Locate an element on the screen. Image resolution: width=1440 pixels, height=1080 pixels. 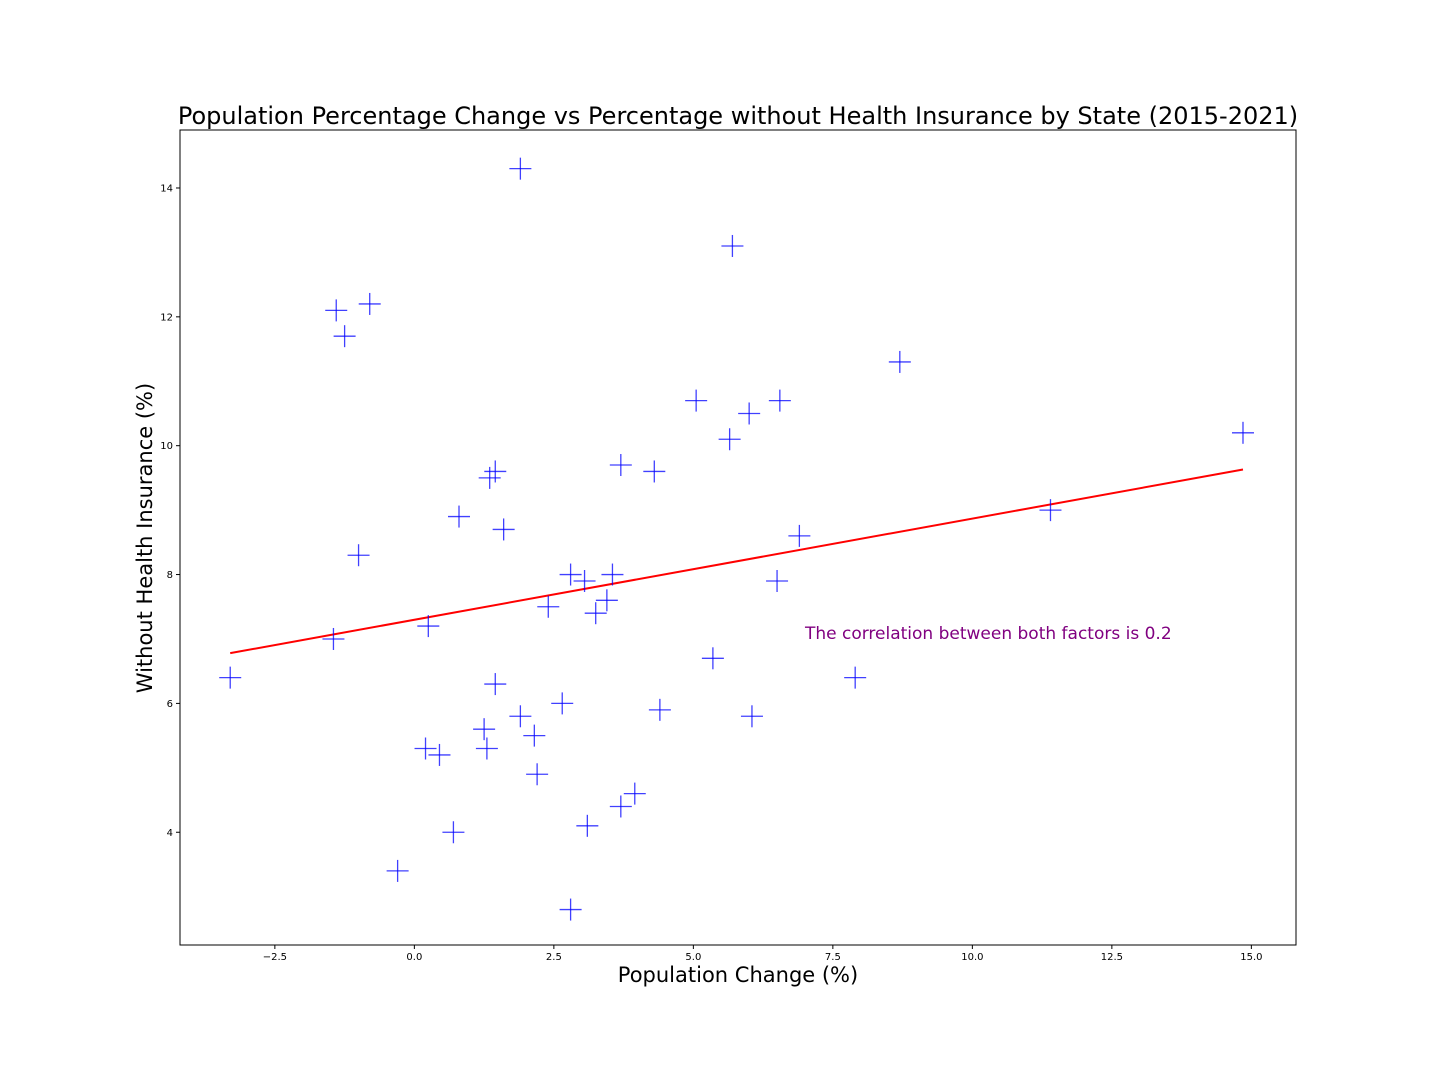
x-tick-label: 12.5 is located at coordinates (1112, 957).